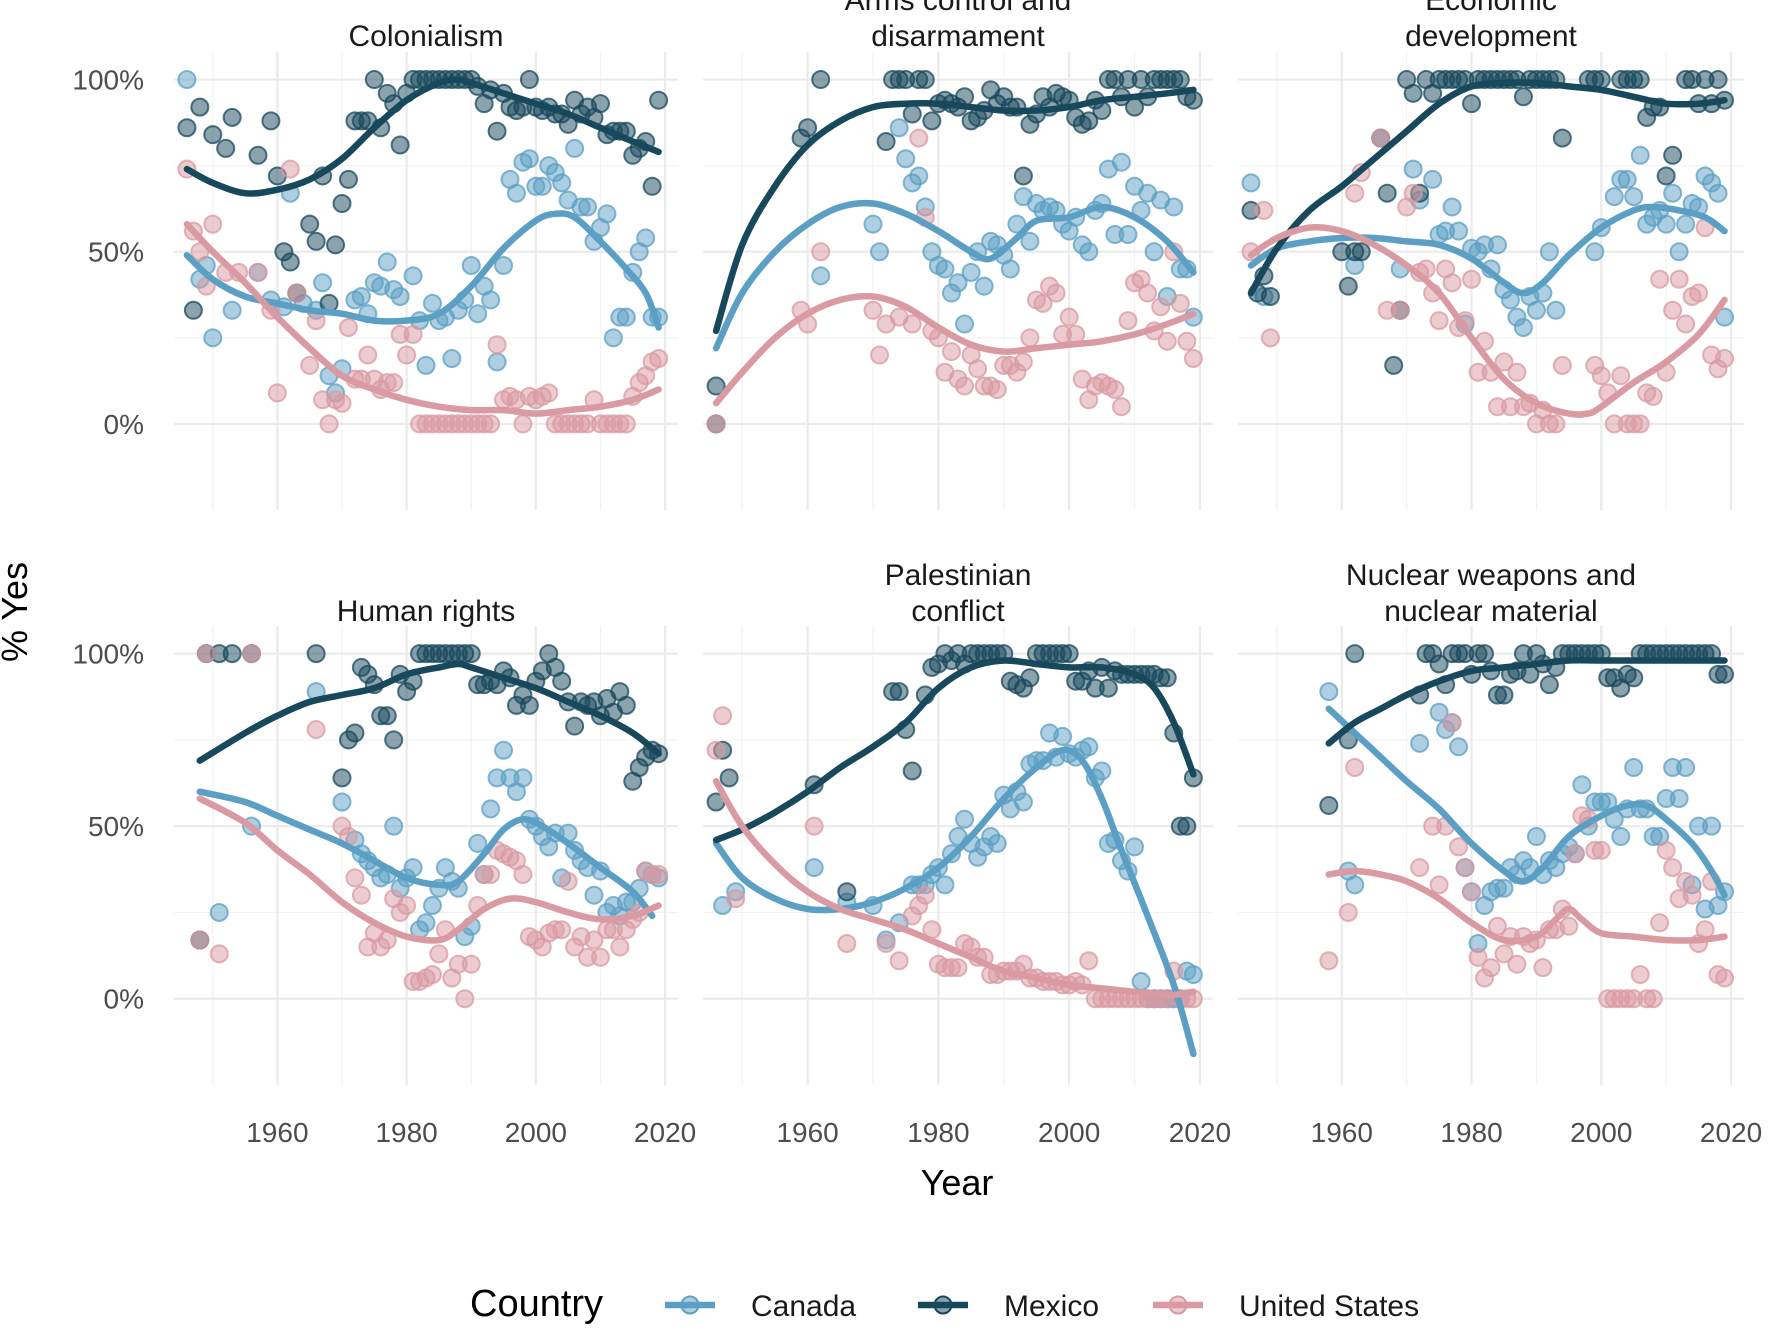 This screenshot has width=1777, height=1338. I want to click on y-tick-label: 100%, so click(108, 654).